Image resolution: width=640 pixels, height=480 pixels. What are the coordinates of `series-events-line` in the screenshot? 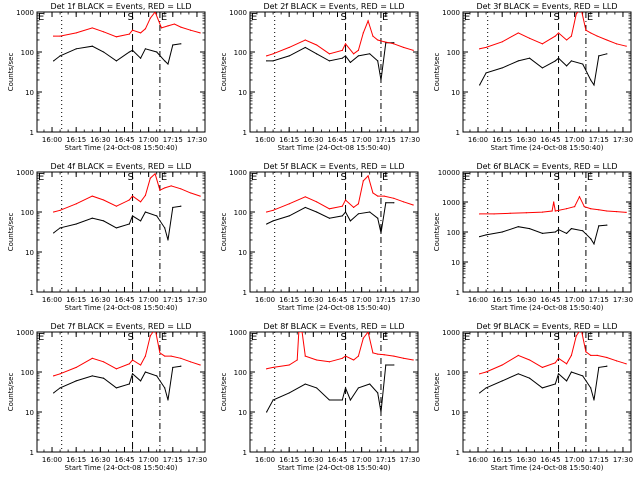 It's located at (330, 218).